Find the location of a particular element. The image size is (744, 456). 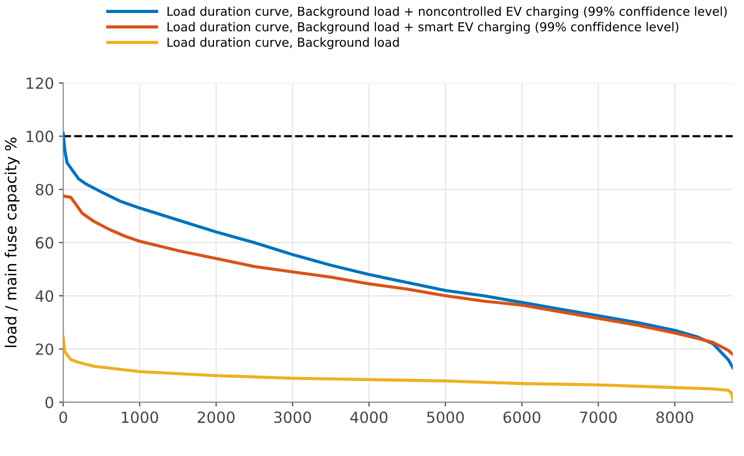

y-tick-label: 40 is located at coordinates (45, 296).